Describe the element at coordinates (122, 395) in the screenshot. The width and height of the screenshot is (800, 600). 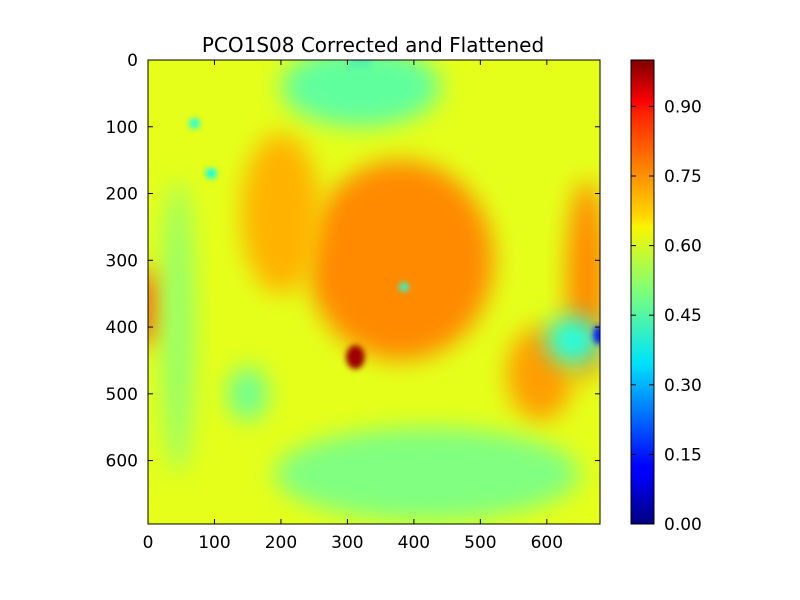
I see `y-tick-label: 500` at that location.